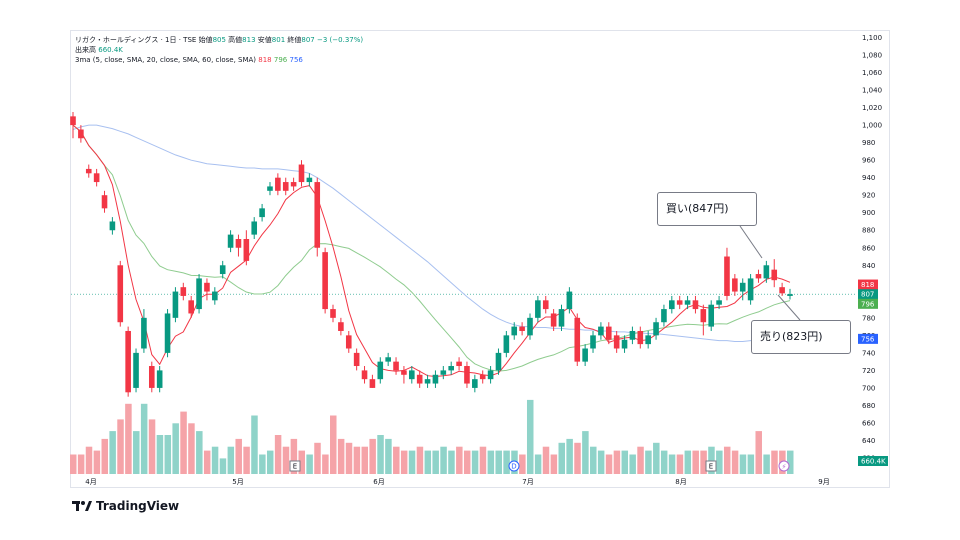 Image resolution: width=960 pixels, height=540 pixels. I want to click on tradingview-logo: TradingView, so click(125, 506).